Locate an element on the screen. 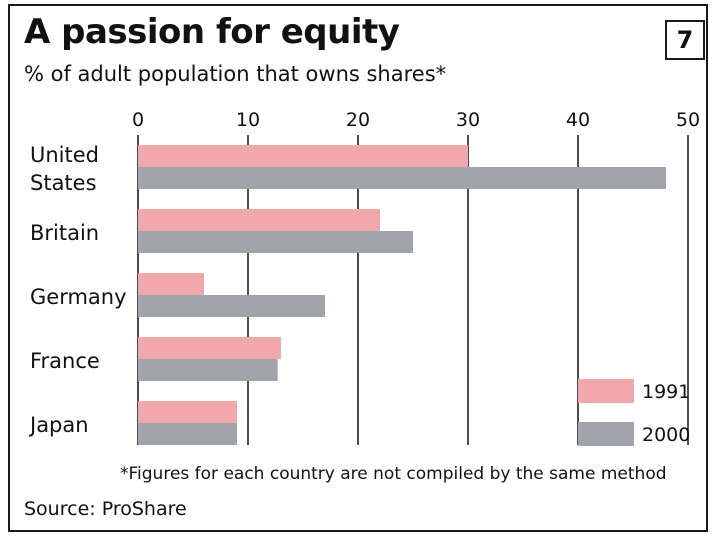  bar-britain-2000 is located at coordinates (275, 242).